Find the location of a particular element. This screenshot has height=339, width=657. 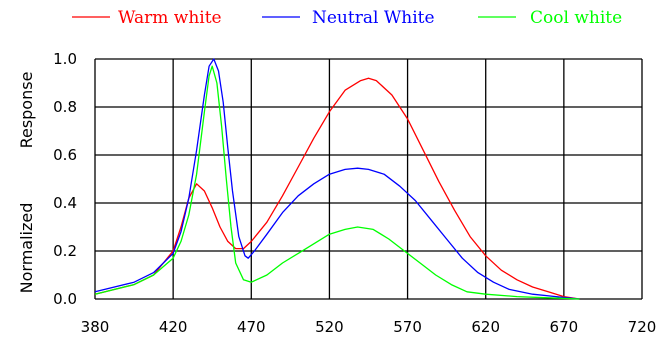

y-tick-label: 0.2 is located at coordinates (65, 251).